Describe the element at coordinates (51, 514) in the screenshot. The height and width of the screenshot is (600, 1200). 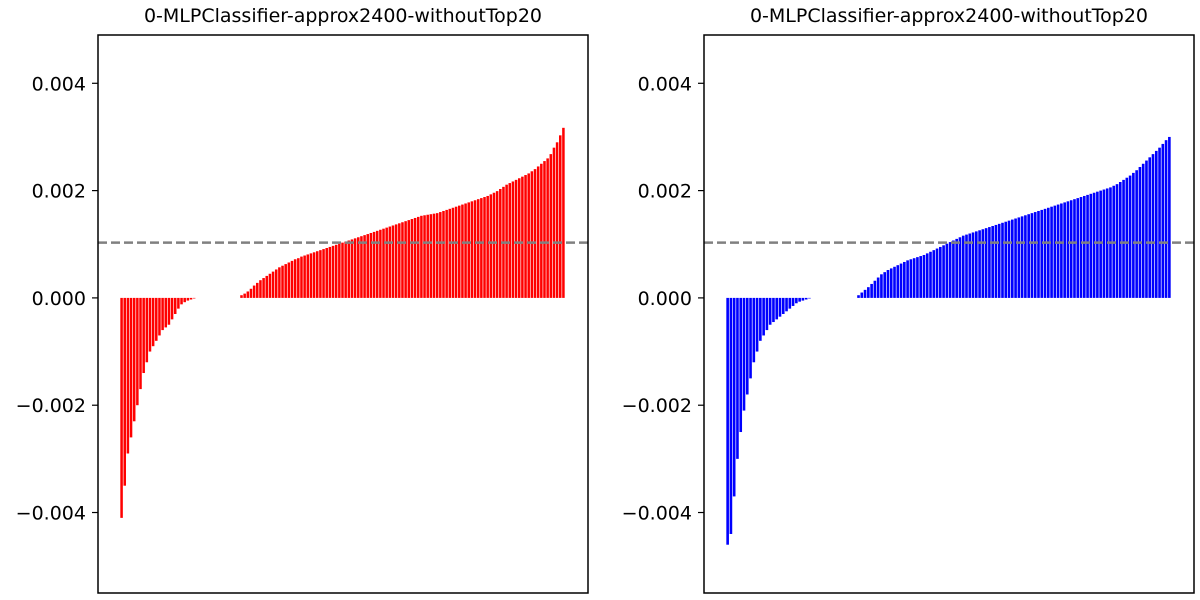
I see `y-tick-label: −0.004` at that location.